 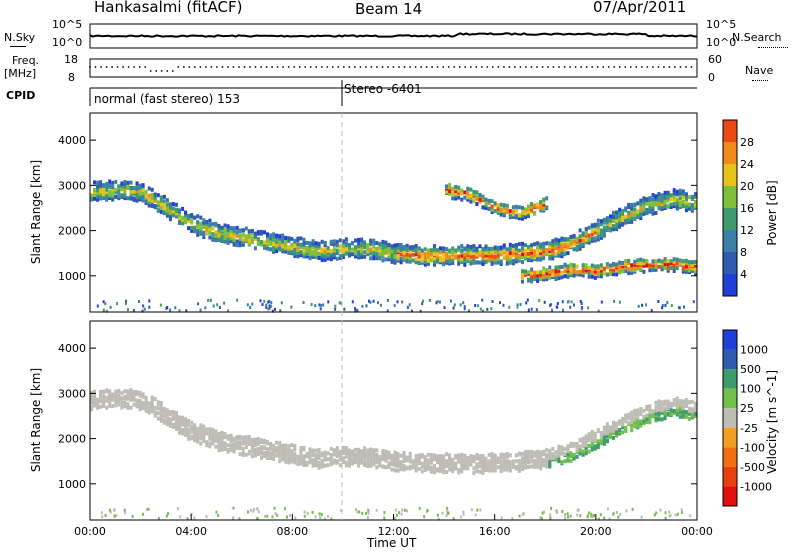 What do you see at coordinates (72, 393) in the screenshot?
I see `y-tick-label: 3000` at bounding box center [72, 393].